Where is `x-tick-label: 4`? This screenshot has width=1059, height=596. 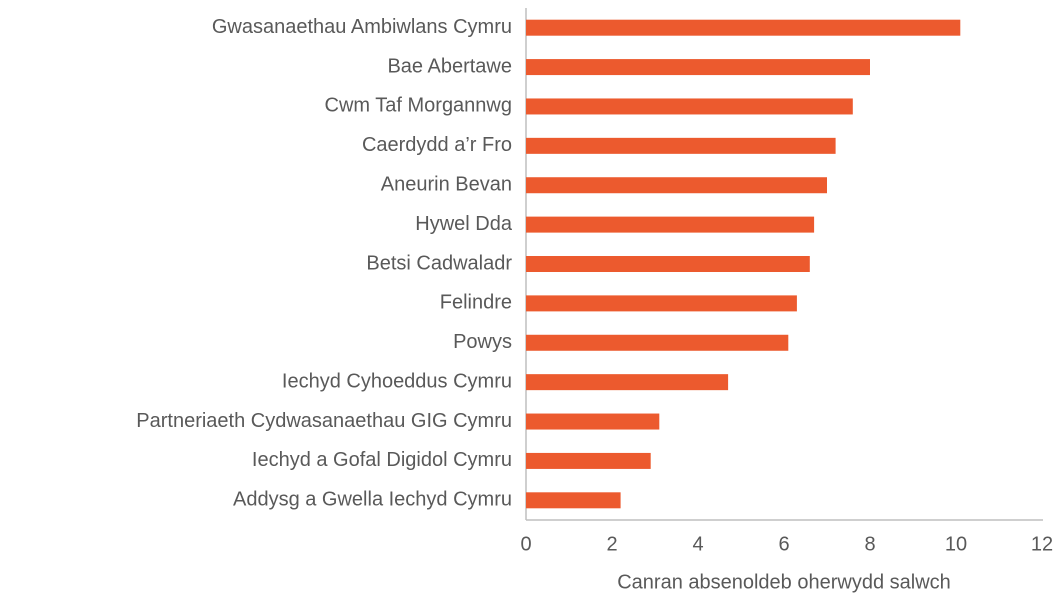 x-tick-label: 4 is located at coordinates (697, 544).